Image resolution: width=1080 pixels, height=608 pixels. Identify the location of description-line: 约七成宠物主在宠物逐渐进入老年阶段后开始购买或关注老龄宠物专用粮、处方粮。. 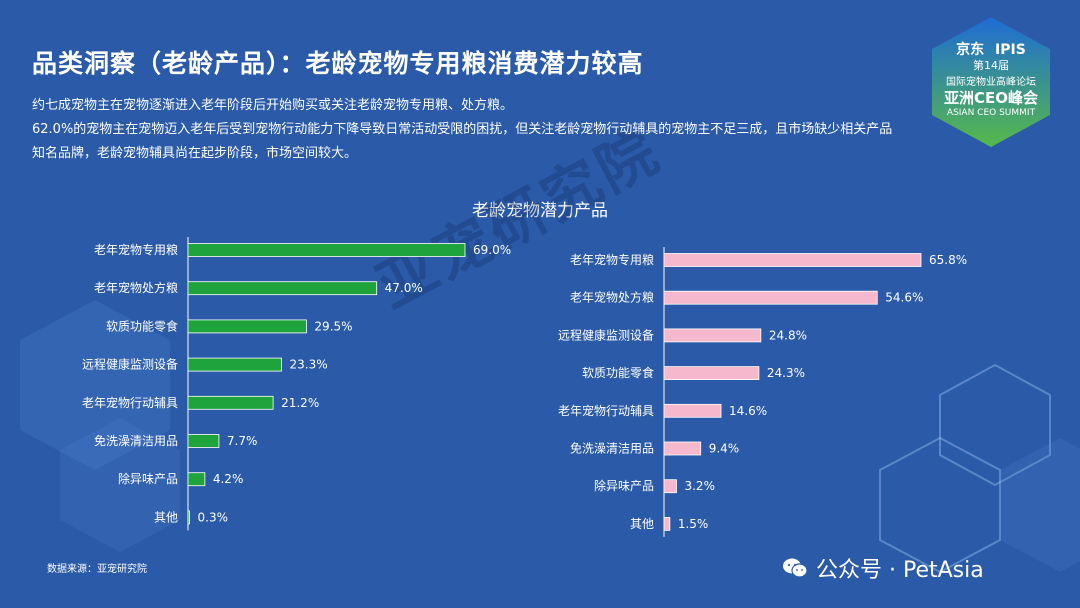
(273, 105).